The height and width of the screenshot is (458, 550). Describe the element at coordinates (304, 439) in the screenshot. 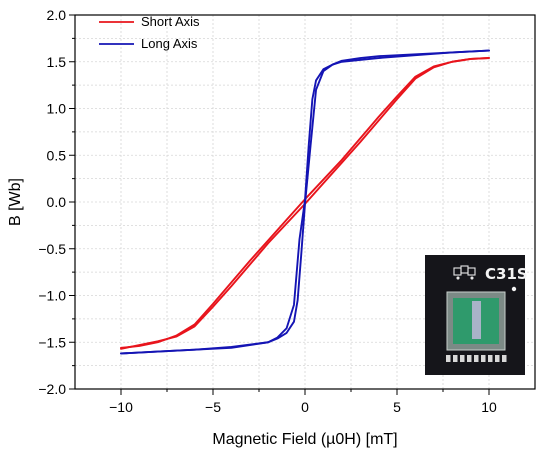

I see `x-axis-title: Magnetic Field (µ0H) [mT]` at that location.